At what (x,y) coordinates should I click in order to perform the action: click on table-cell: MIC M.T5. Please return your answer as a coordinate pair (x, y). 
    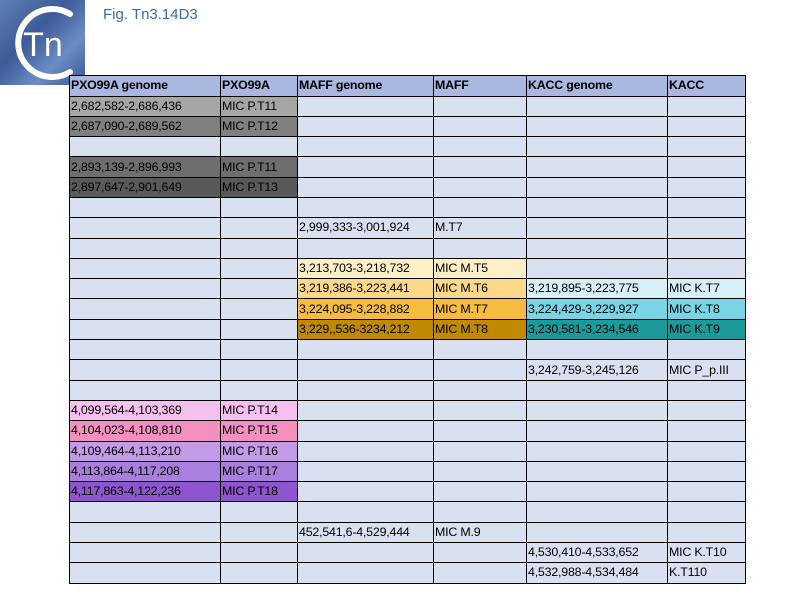
    Looking at the image, I should click on (480, 268).